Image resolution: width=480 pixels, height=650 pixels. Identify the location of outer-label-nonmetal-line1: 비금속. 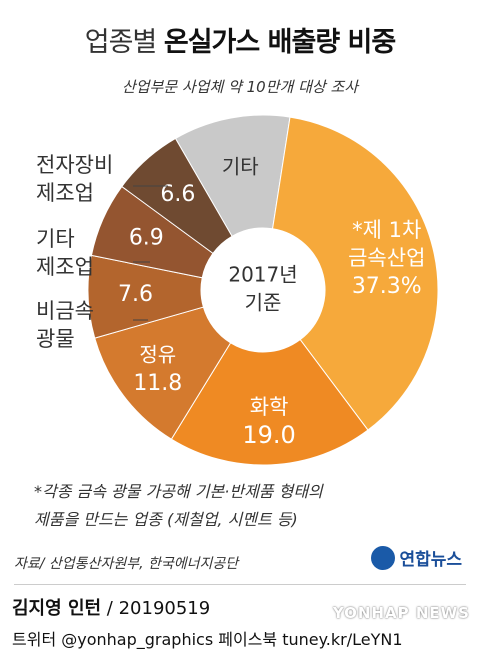
(65, 311).